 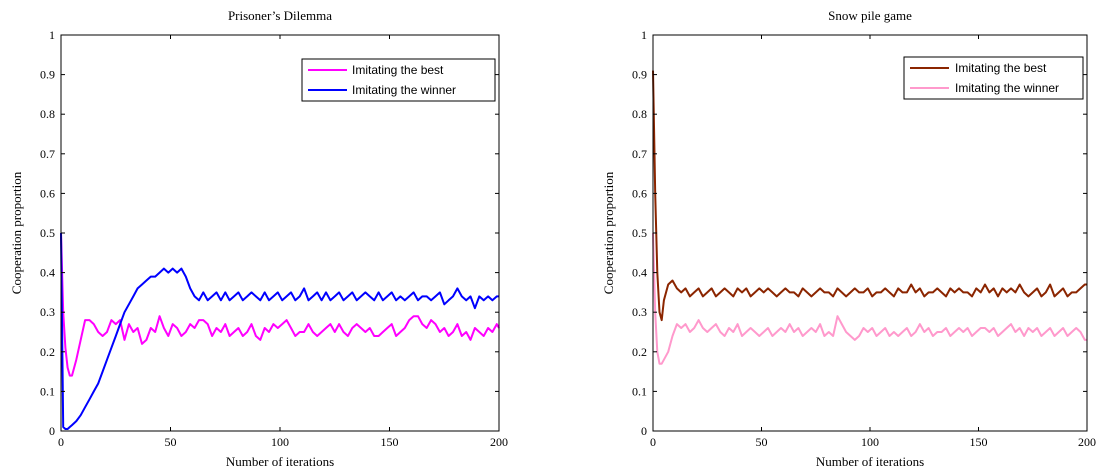 What do you see at coordinates (280, 15) in the screenshot?
I see `chart-title: Prisoner’s Dilemma` at bounding box center [280, 15].